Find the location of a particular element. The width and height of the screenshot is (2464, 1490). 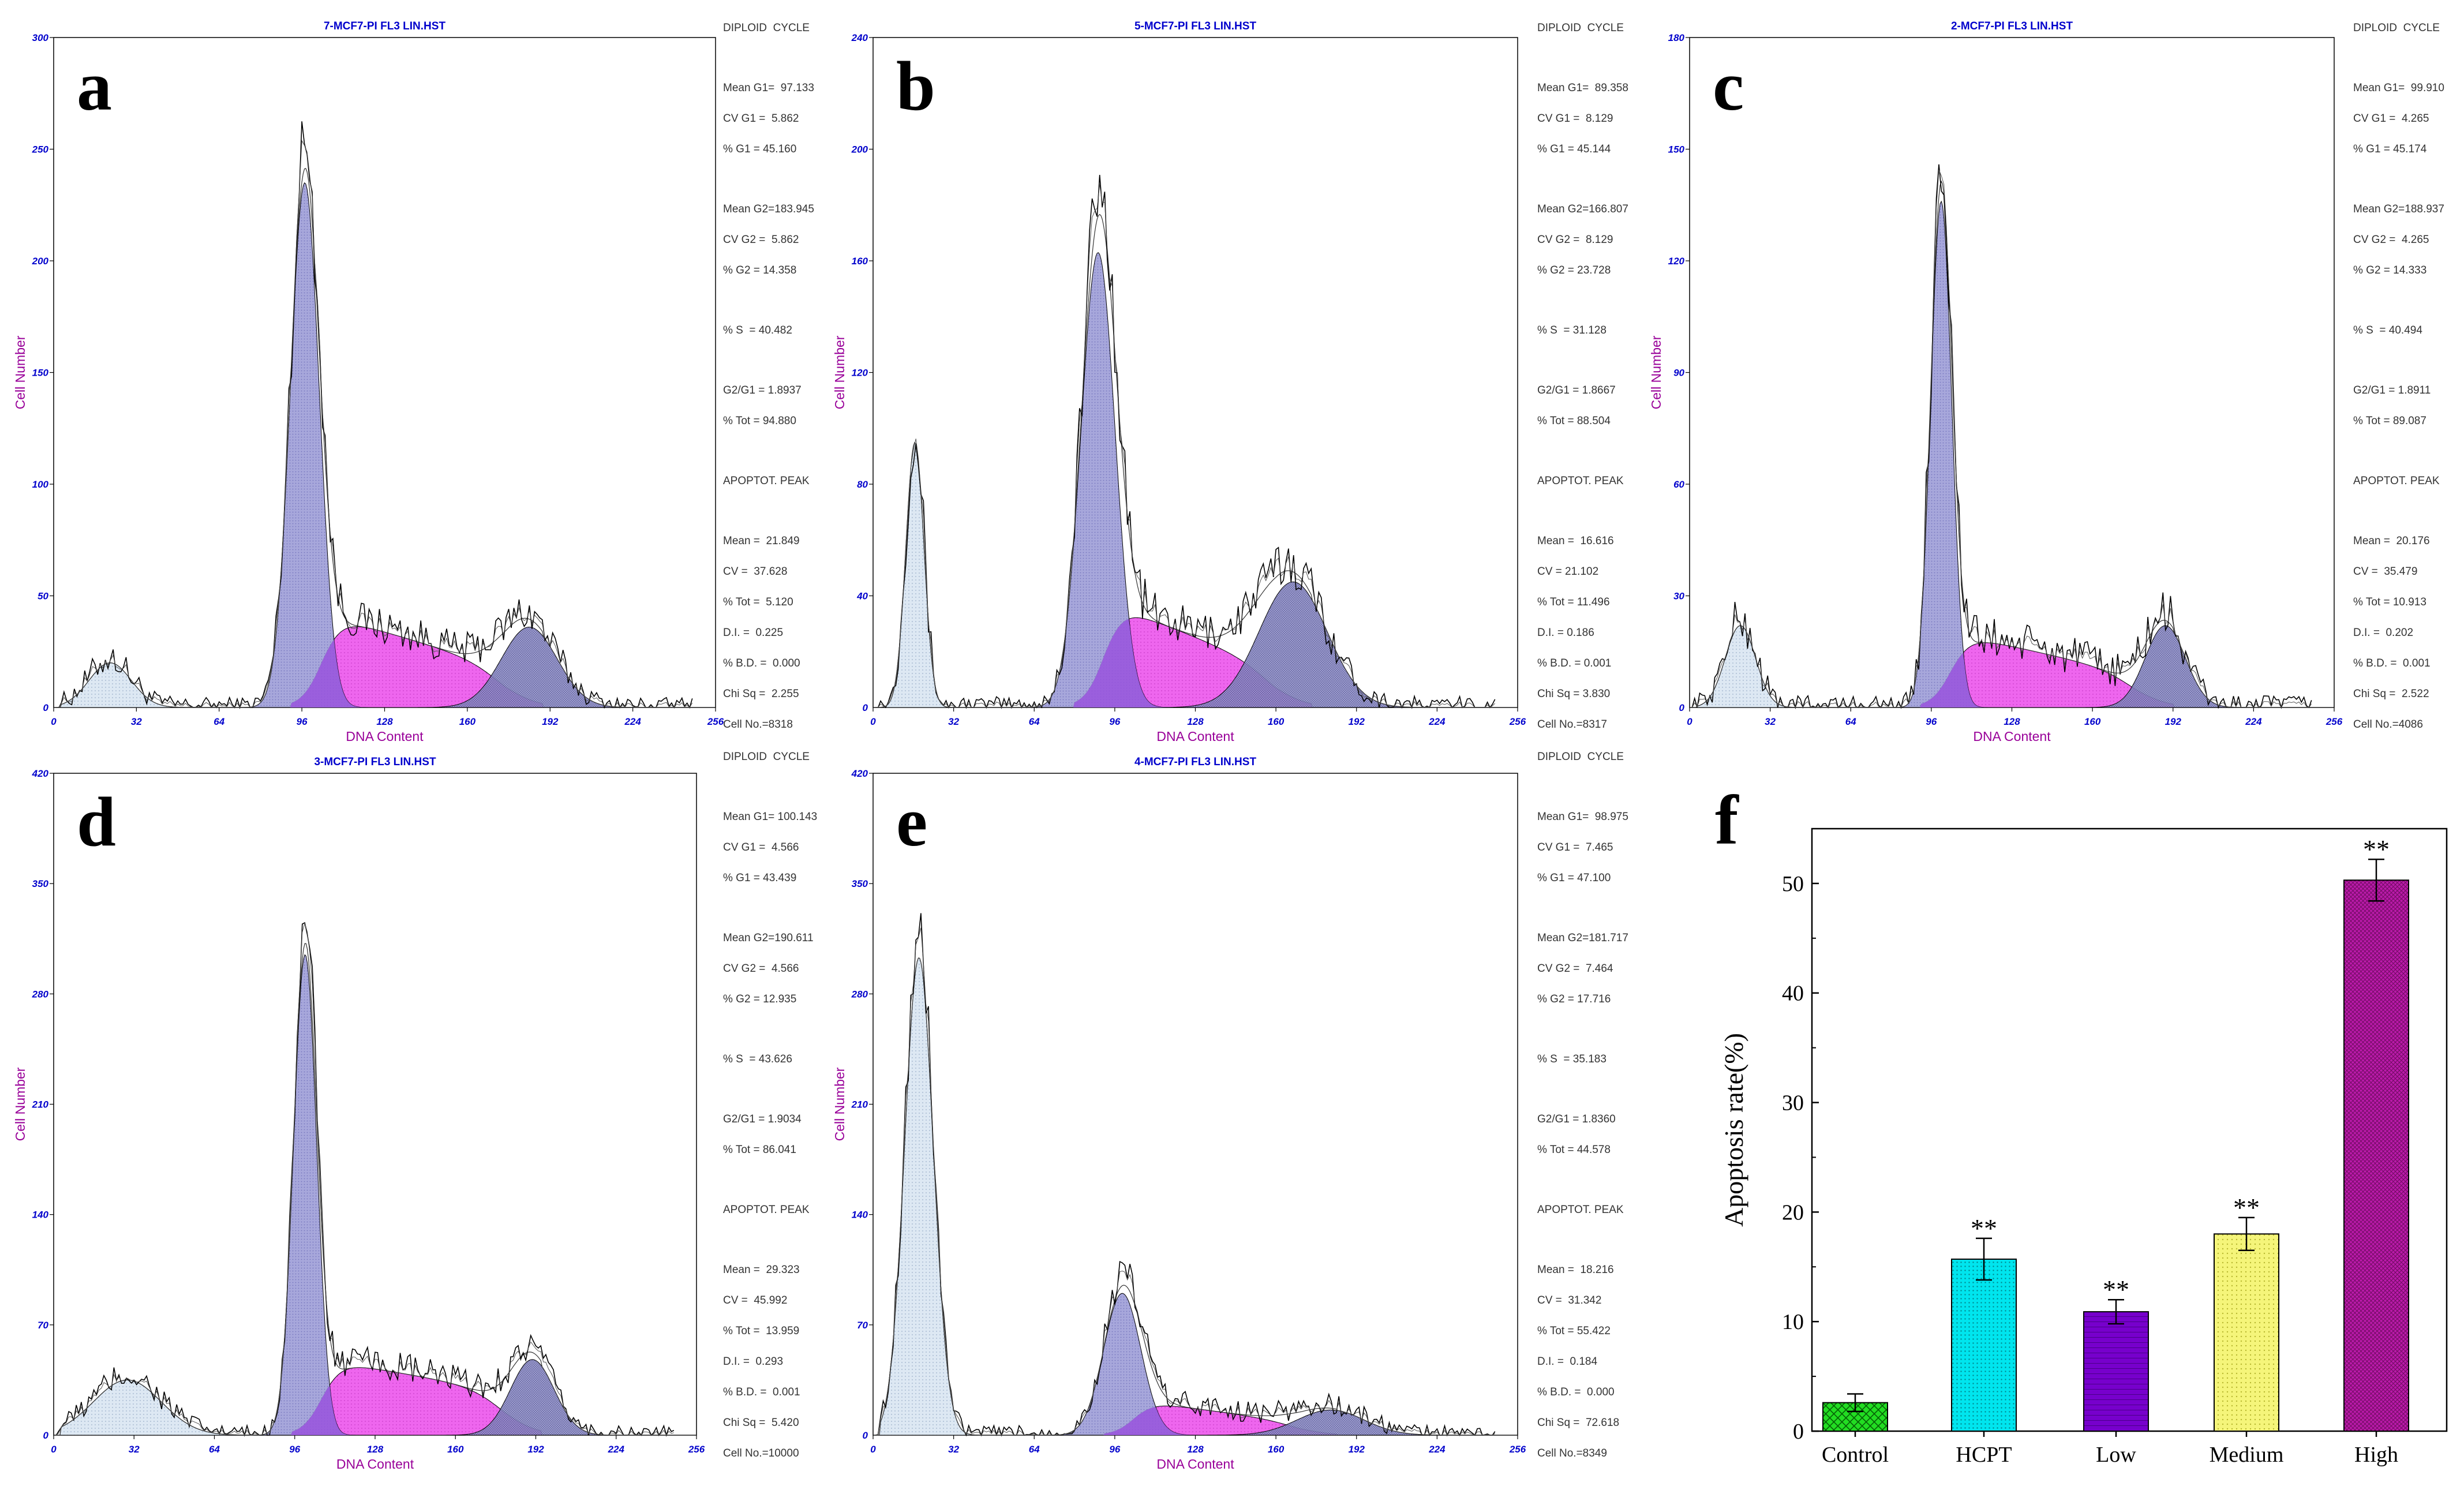

y-tick-label: 210 is located at coordinates (859, 1104).